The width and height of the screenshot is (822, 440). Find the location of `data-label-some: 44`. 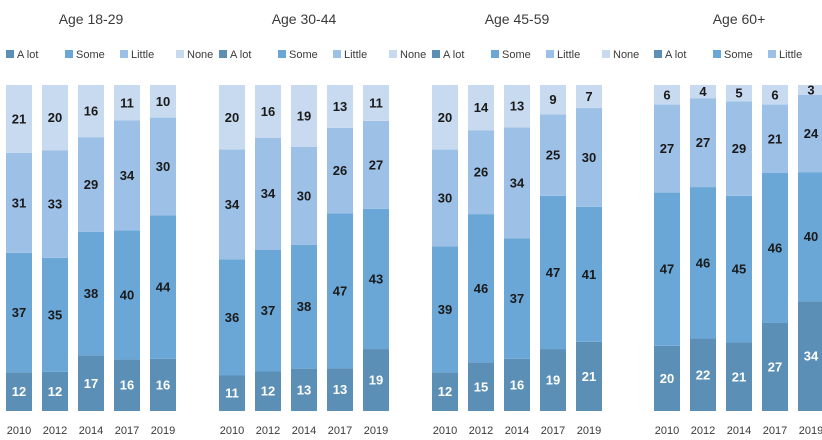

data-label-some: 44 is located at coordinates (163, 287).